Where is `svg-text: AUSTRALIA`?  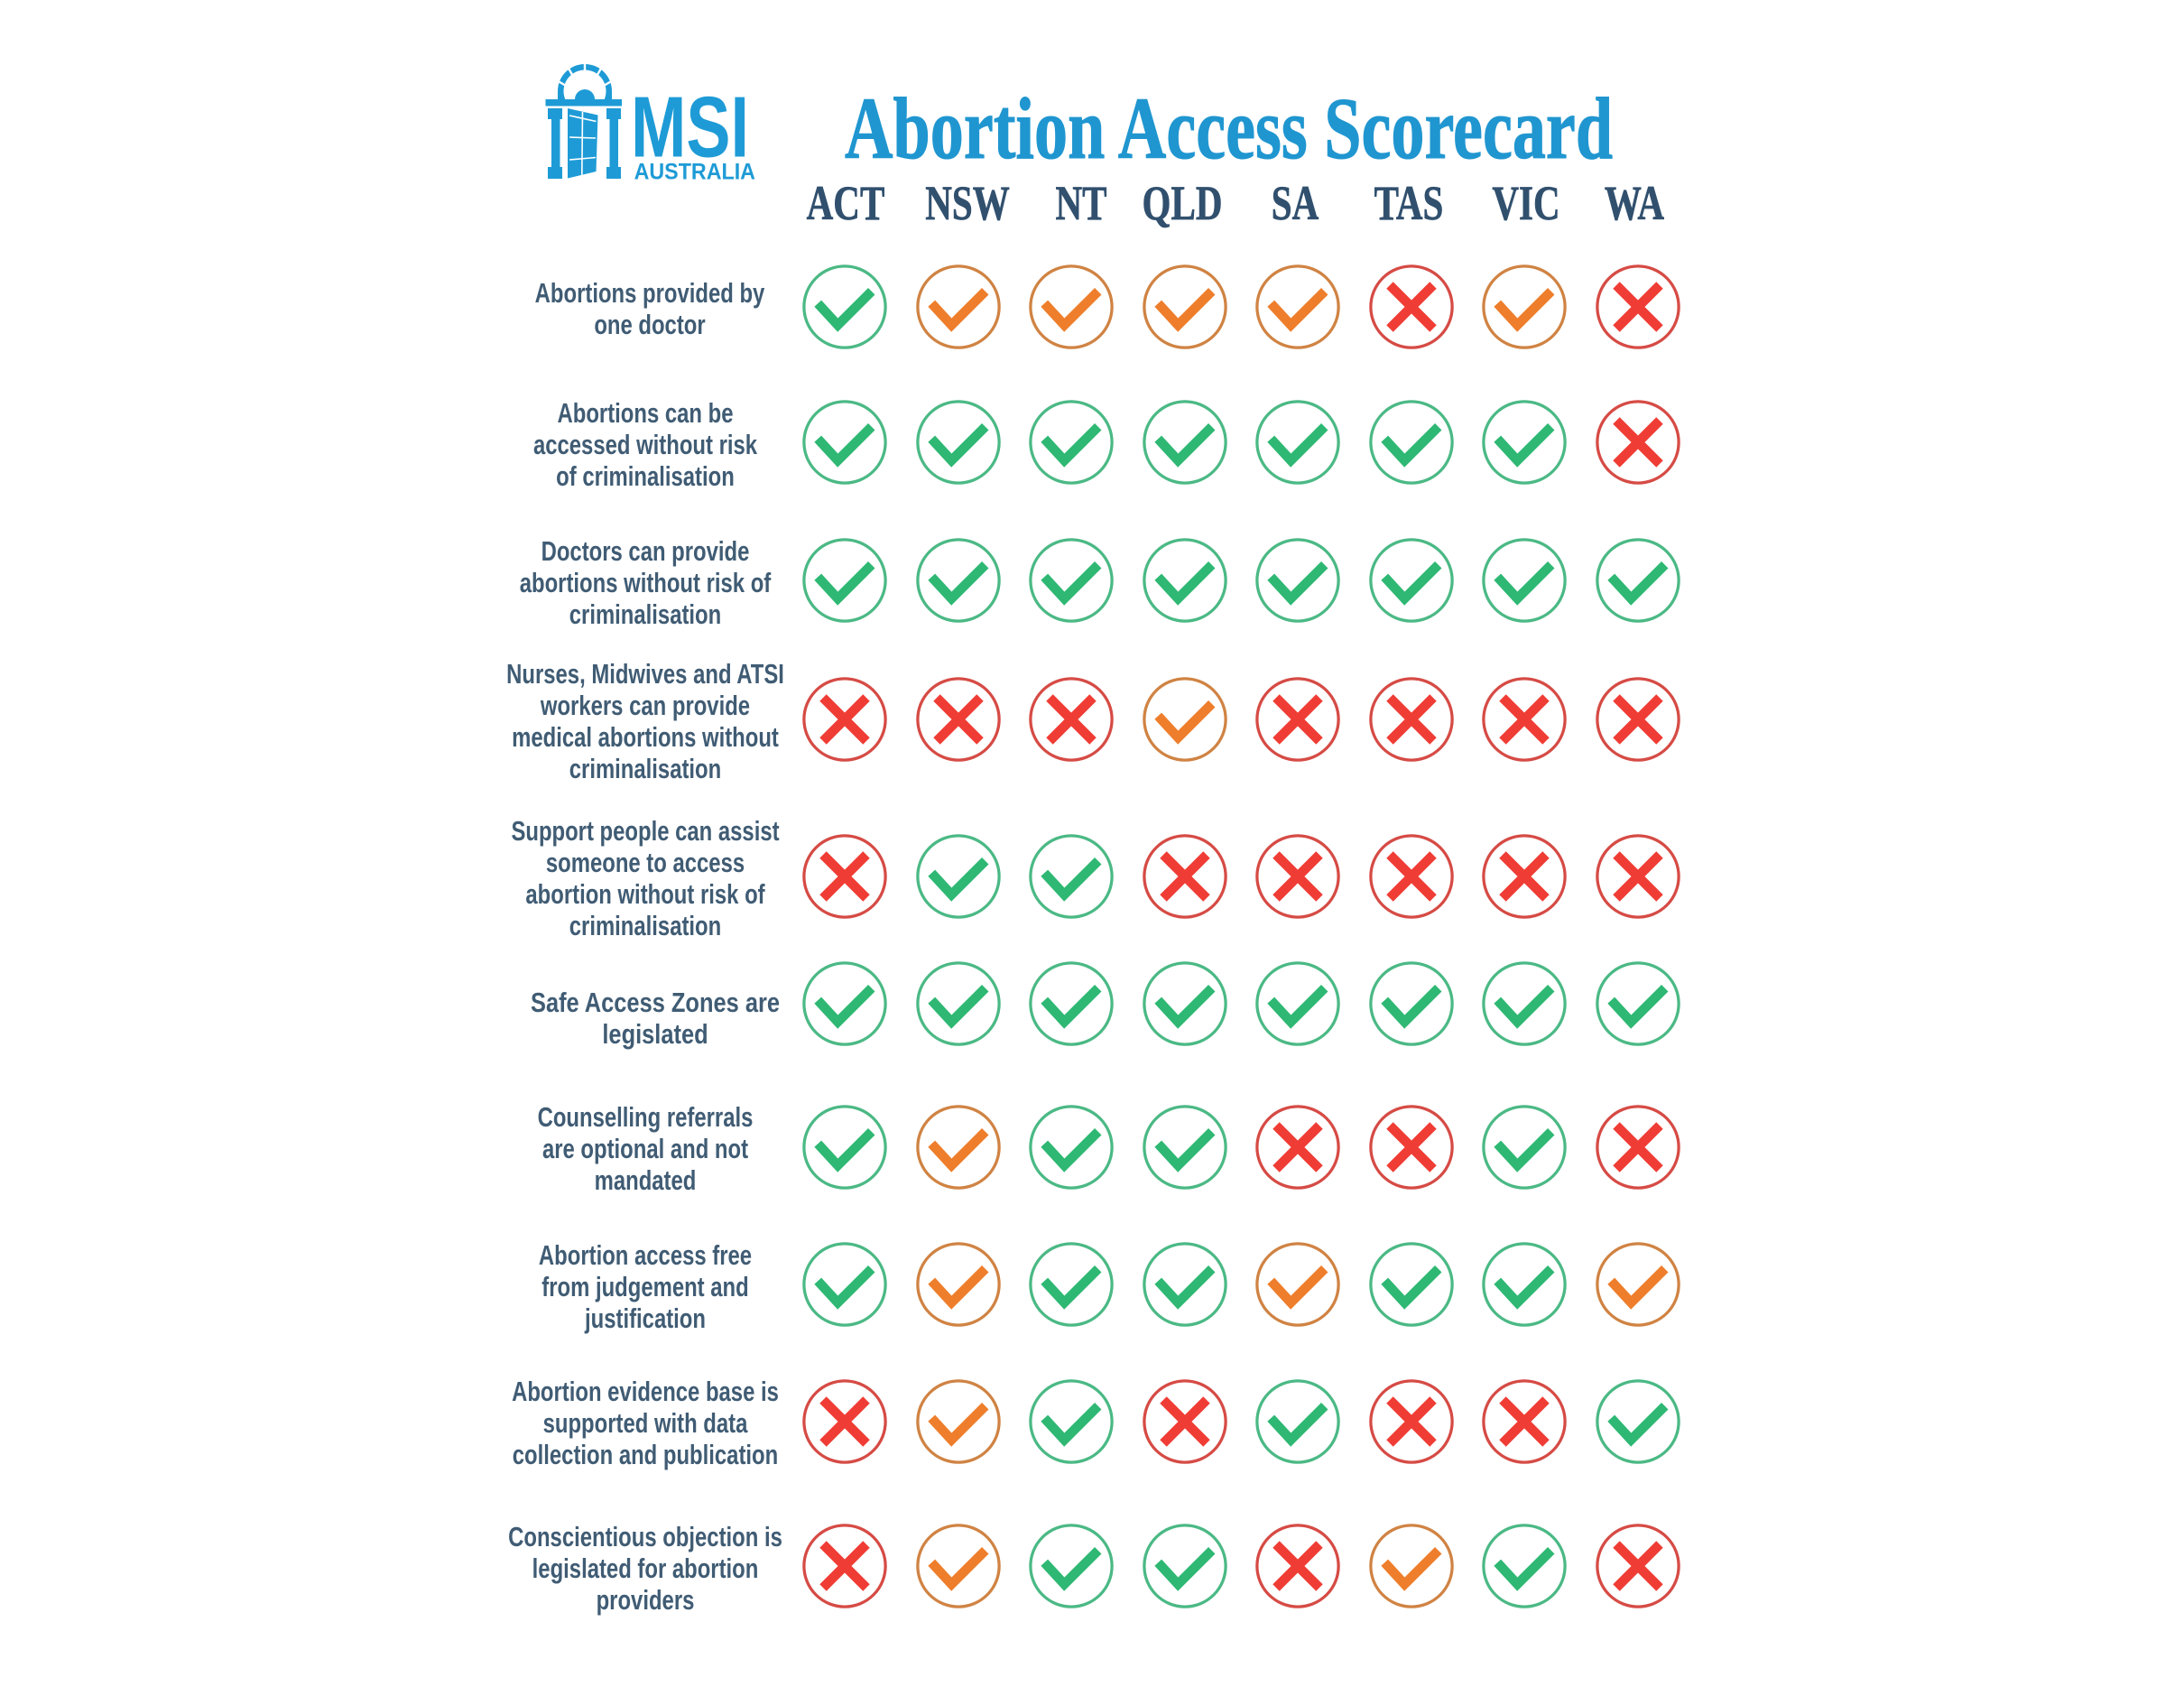 svg-text: AUSTRALIA is located at coordinates (694, 172).